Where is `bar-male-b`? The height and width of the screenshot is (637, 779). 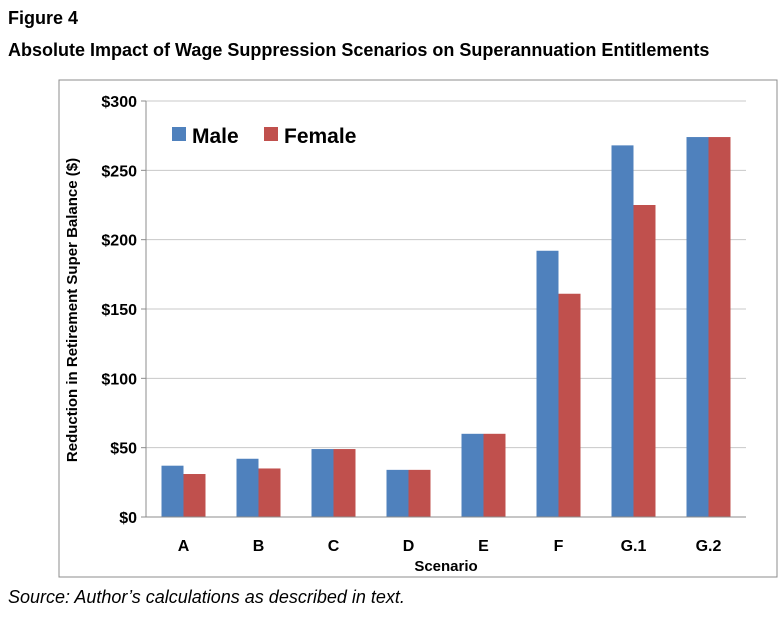 bar-male-b is located at coordinates (247, 487).